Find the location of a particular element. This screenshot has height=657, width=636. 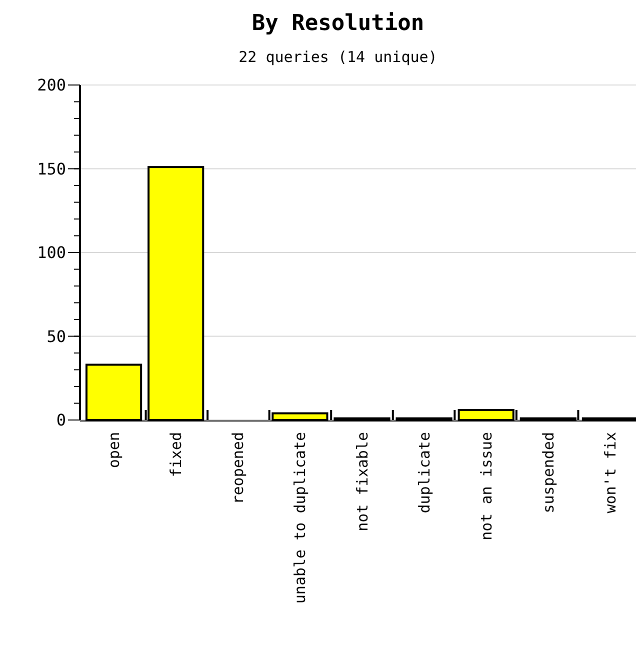

x-tick-label: suspended is located at coordinates (548, 473).